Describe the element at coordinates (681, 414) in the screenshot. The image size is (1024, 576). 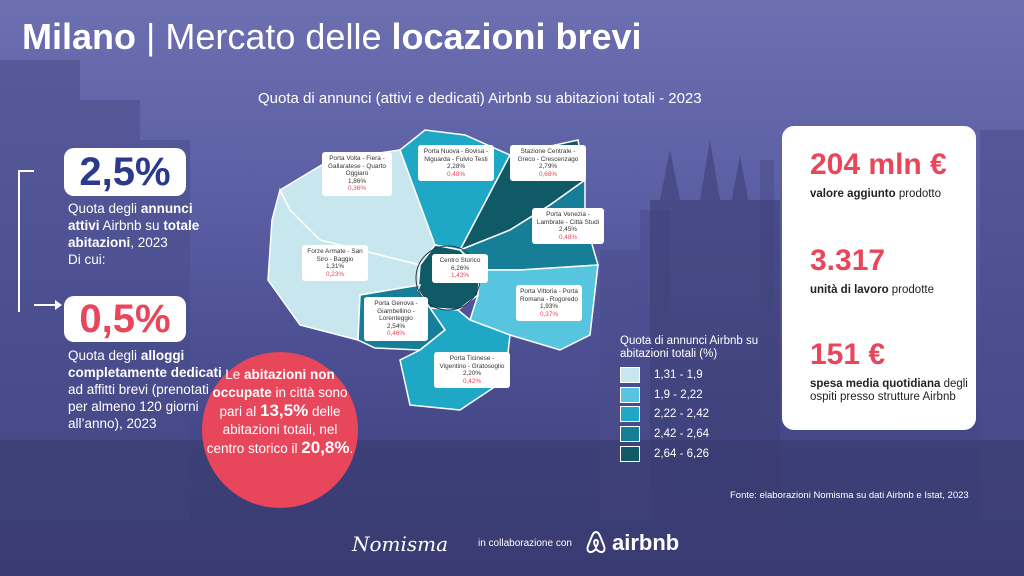
I see `legend-label: 2,22 - 2,42` at that location.